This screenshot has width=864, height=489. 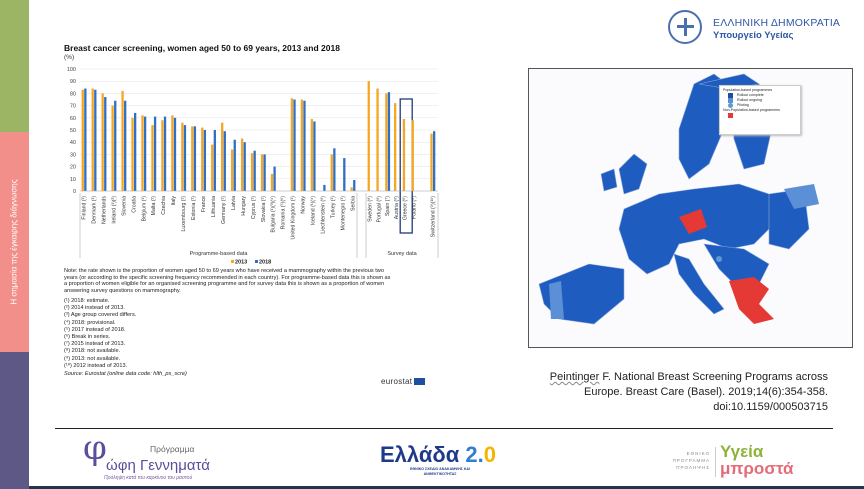 What do you see at coordinates (699, 284) in the screenshot?
I see `map-region-italy` at bounding box center [699, 284].